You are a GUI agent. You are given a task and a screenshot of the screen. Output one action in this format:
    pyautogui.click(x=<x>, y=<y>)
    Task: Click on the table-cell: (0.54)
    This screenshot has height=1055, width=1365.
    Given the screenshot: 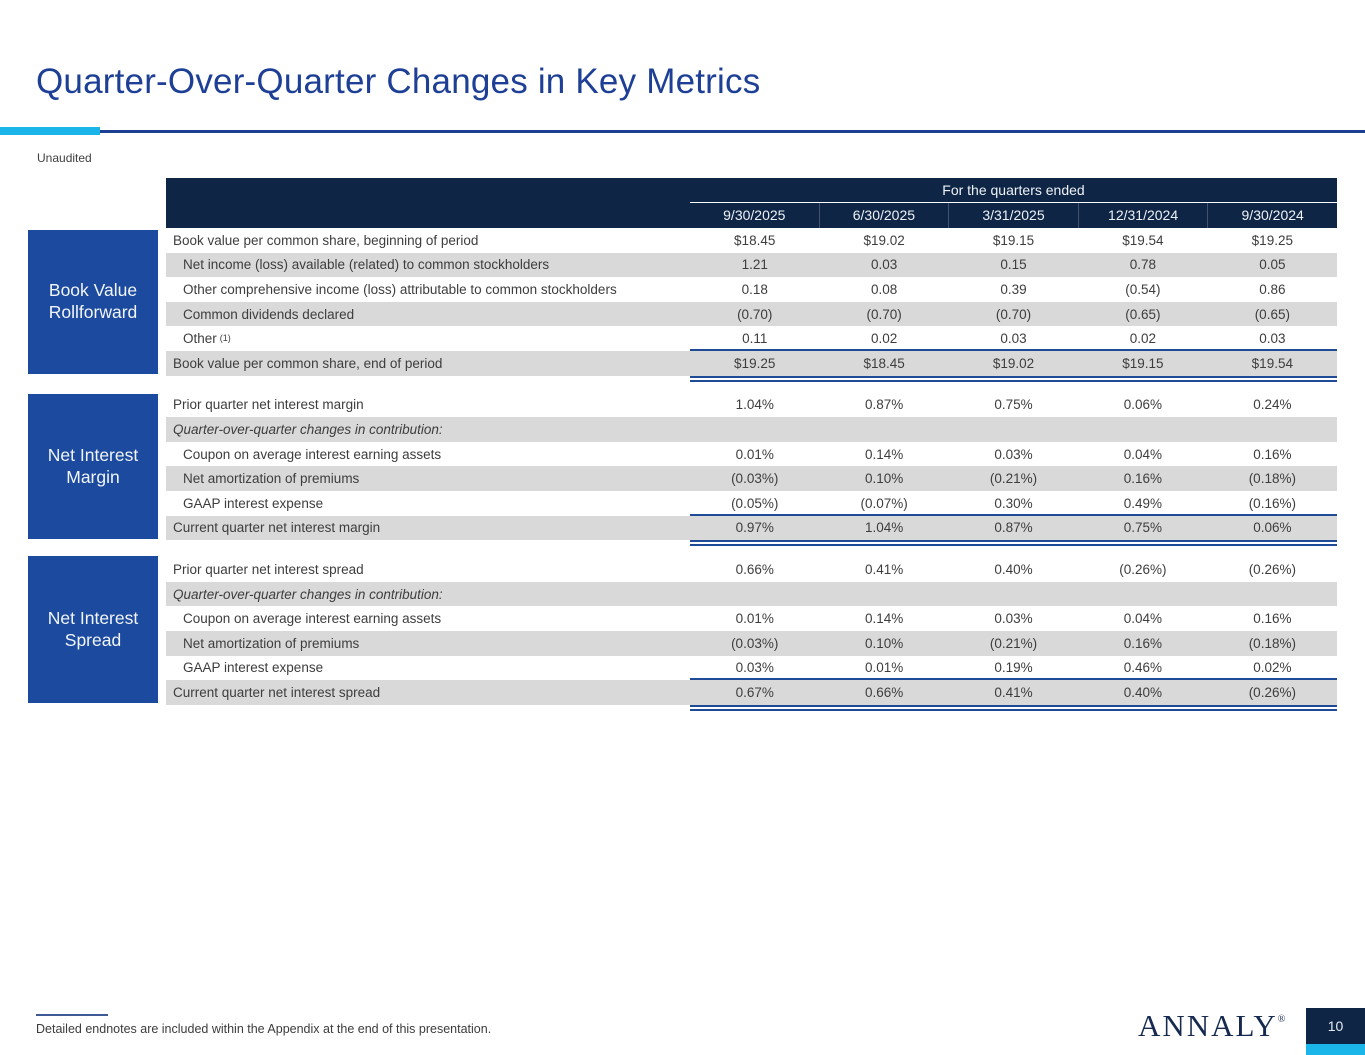 What is the action you would take?
    pyautogui.click(x=1143, y=289)
    